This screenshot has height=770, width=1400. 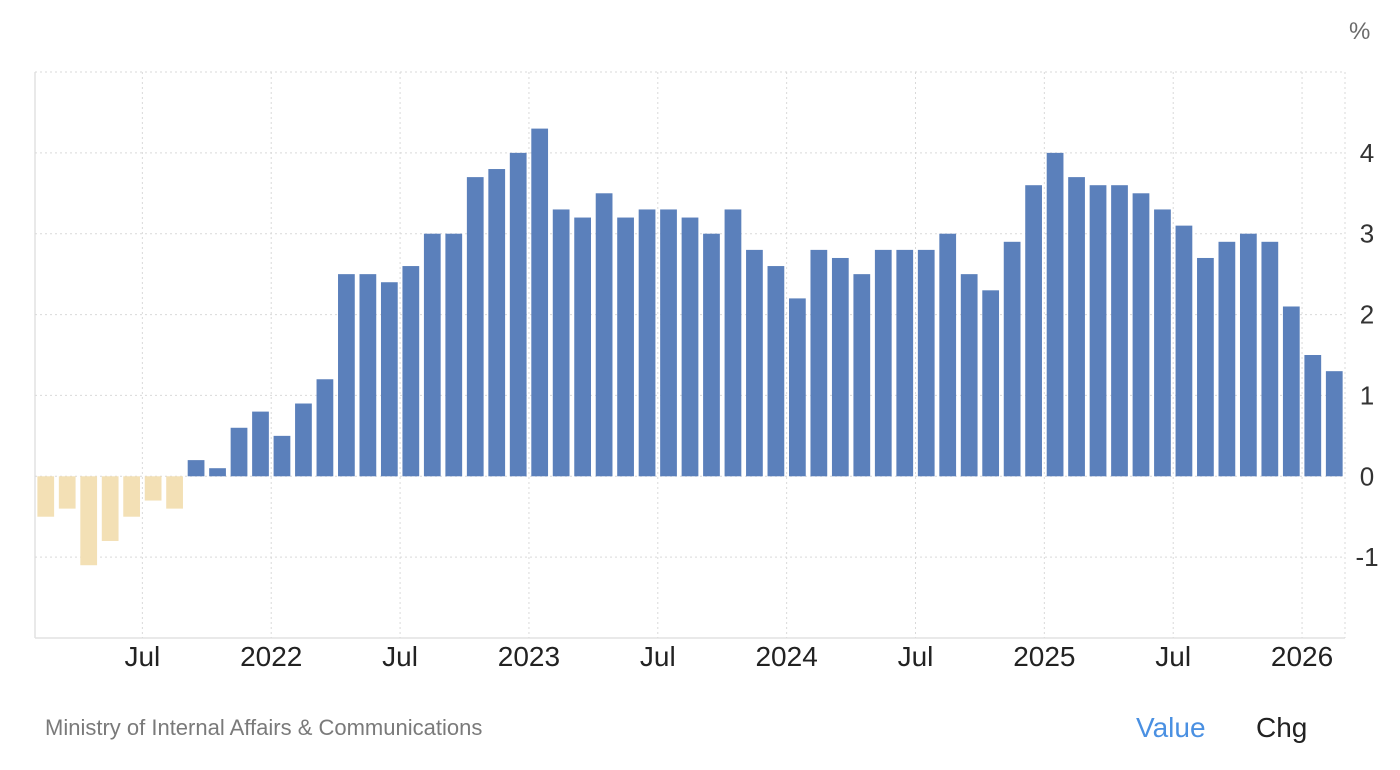 What do you see at coordinates (1366, 557) in the screenshot?
I see `y-tick-label: -1` at bounding box center [1366, 557].